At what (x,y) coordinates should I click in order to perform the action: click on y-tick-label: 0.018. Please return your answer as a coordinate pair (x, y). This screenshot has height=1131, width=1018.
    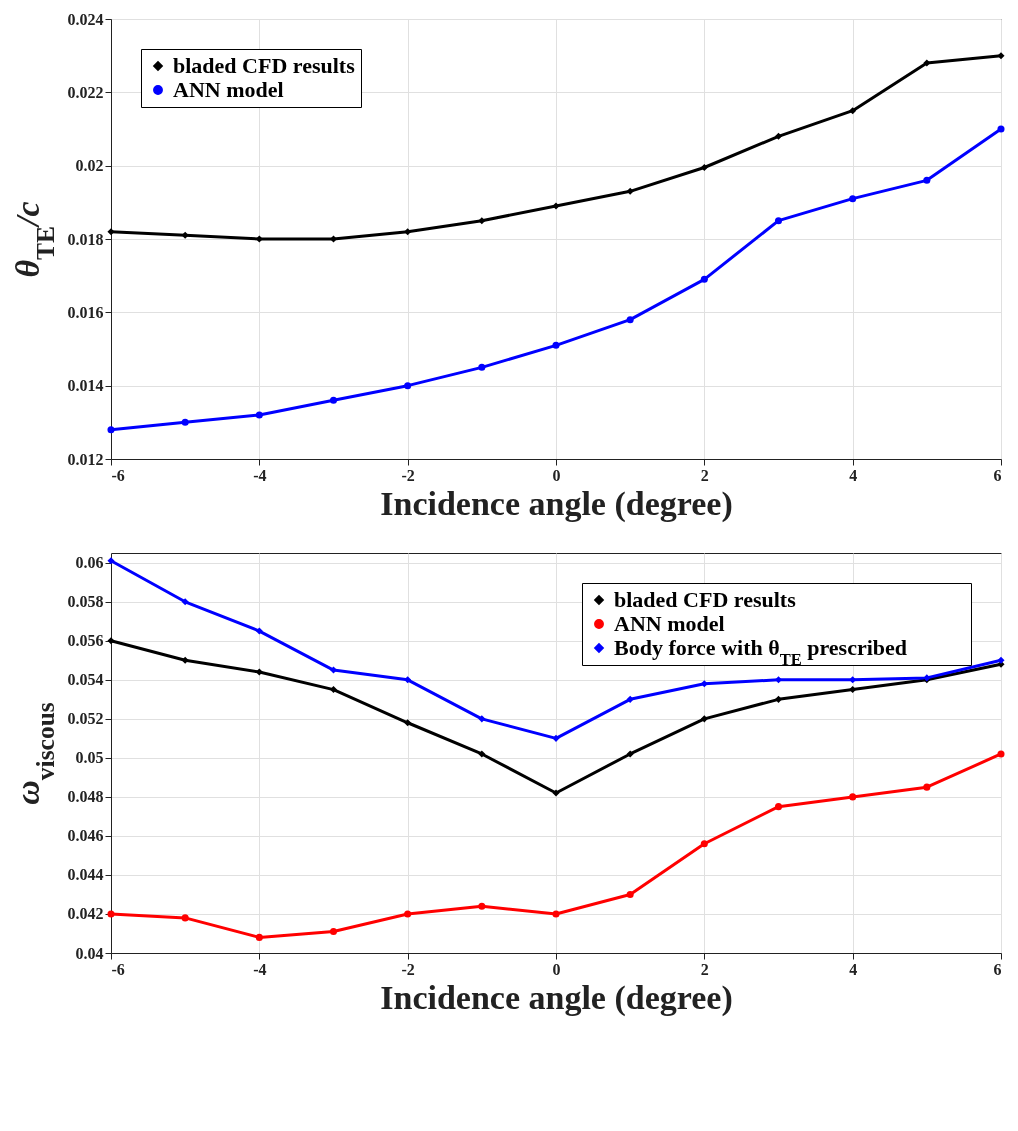
    Looking at the image, I should click on (85, 239).